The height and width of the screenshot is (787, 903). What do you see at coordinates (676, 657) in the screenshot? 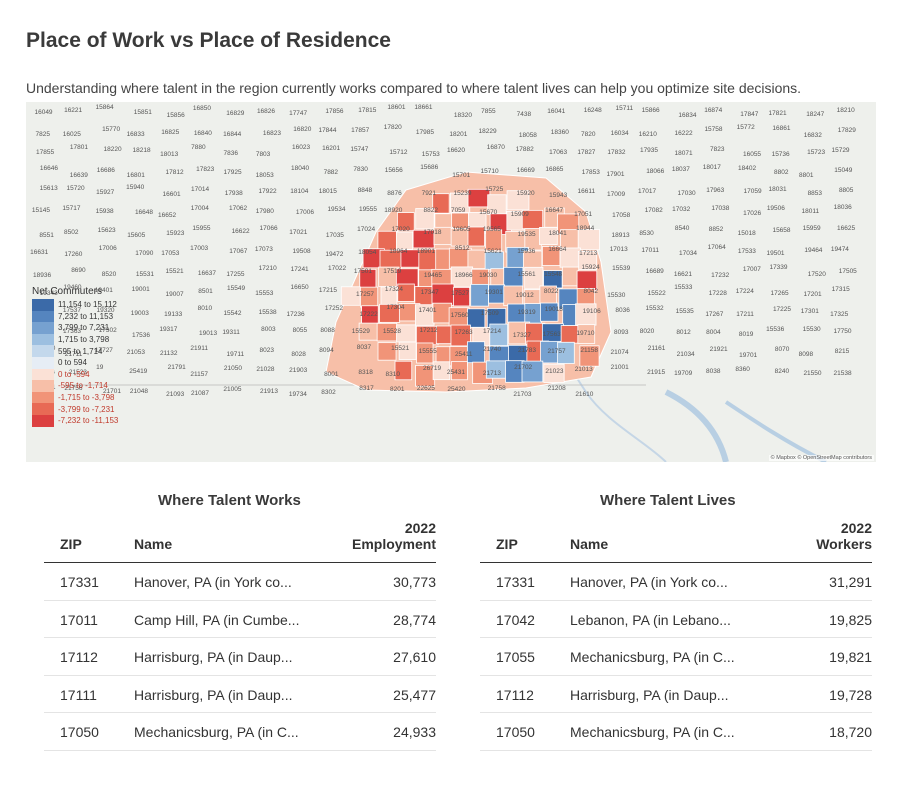
I see `table-row: 17055 Mechanicsburg, PA (in C... 19,821` at bounding box center [676, 657].